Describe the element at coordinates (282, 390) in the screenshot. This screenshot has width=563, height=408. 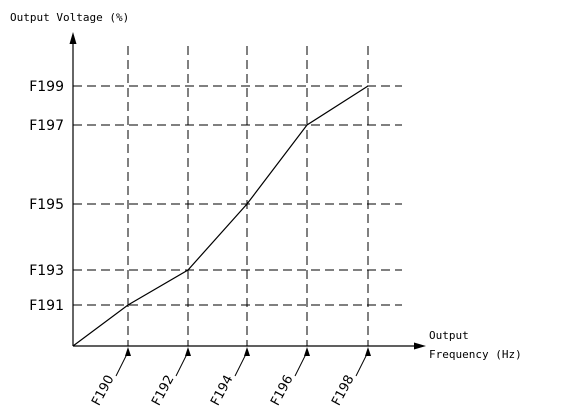
I see `x-tick-label-f196: F196` at that location.